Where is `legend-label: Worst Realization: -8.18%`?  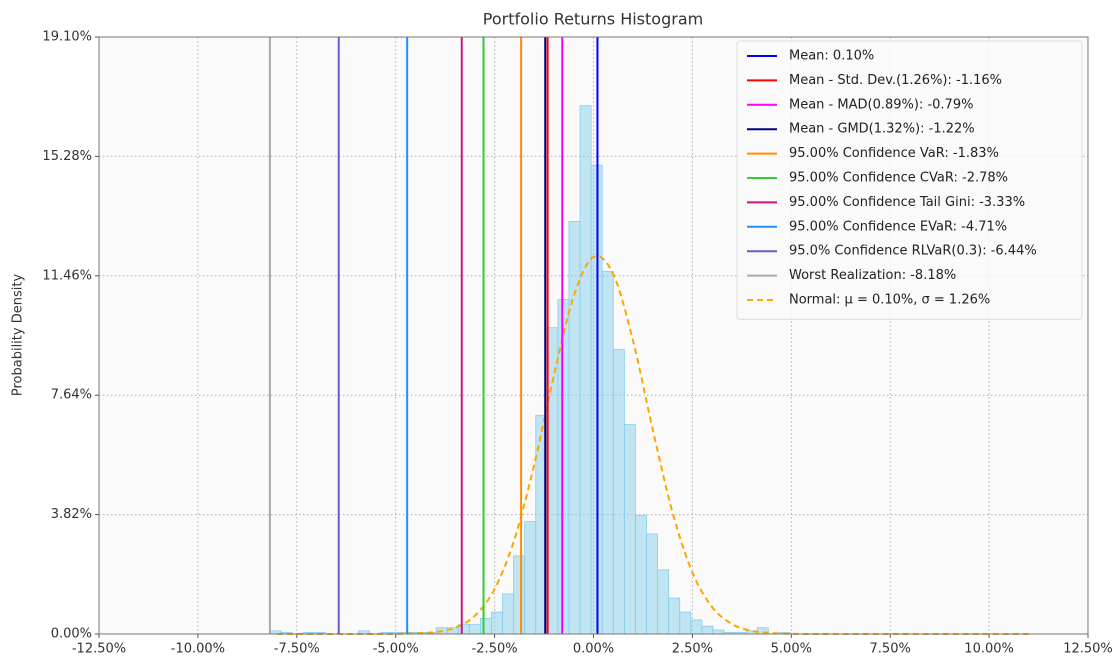 legend-label: Worst Realization: -8.18% is located at coordinates (872, 275).